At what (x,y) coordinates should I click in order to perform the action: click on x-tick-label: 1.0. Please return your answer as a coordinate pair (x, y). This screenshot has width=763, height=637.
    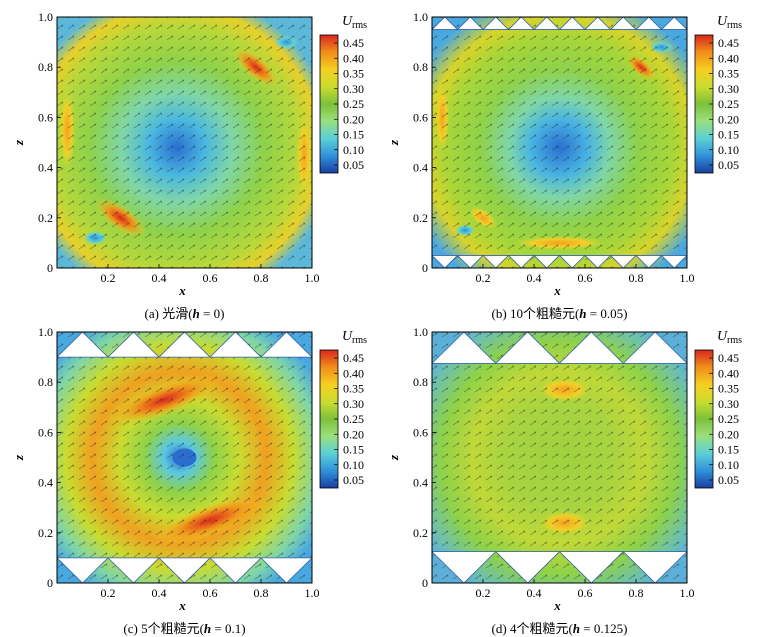
    Looking at the image, I should click on (687, 278).